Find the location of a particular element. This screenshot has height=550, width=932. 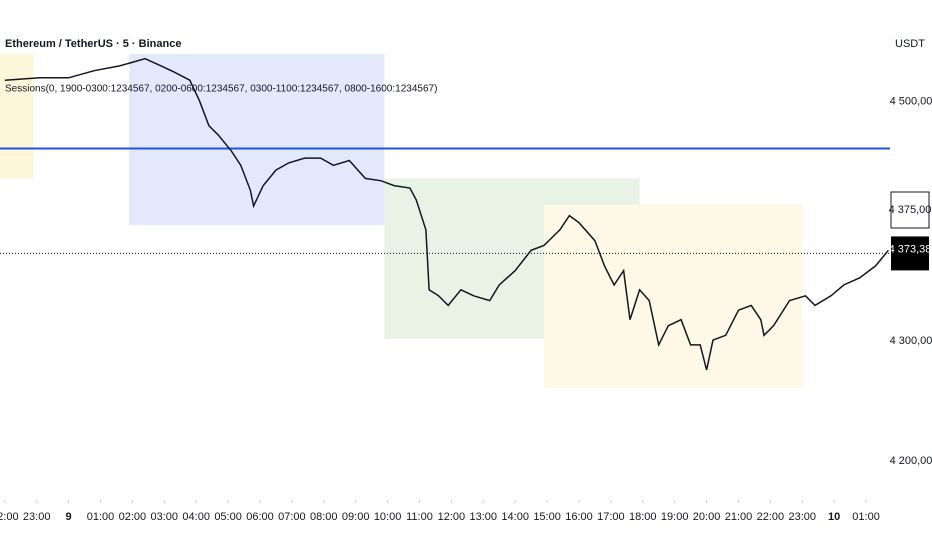

x-tick-label: 02:00 is located at coordinates (133, 517).